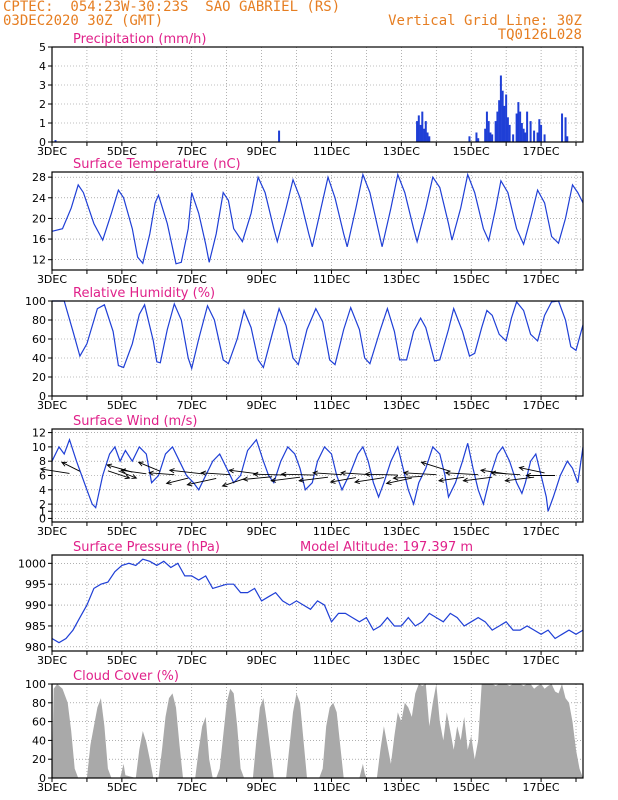 The image size is (618, 800). Describe the element at coordinates (39, 433) in the screenshot. I see `y-tick-label: 12` at that location.